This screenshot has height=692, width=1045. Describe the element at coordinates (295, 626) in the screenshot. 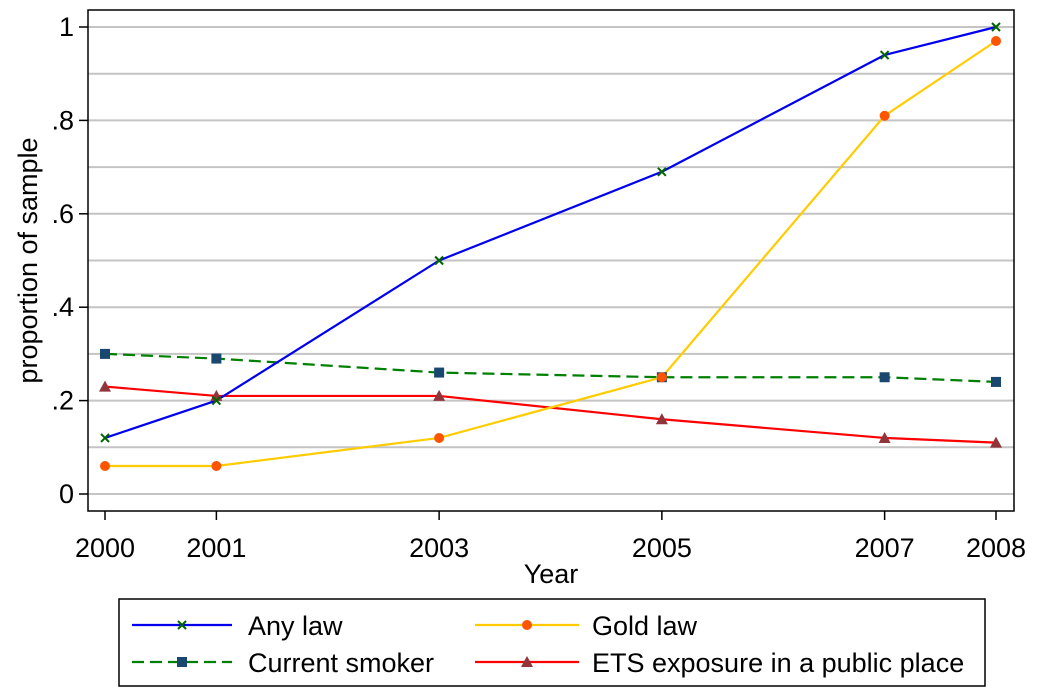

I see `legend-label: Any law` at that location.